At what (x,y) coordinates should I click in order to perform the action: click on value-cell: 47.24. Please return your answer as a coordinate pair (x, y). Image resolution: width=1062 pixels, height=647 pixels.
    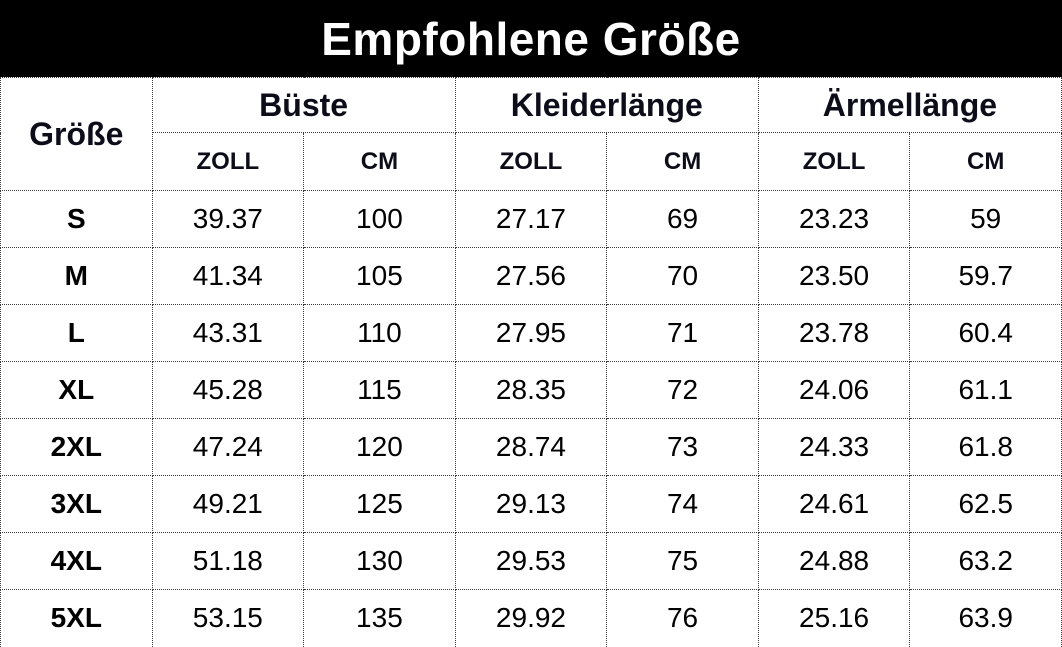
    Looking at the image, I should click on (228, 447).